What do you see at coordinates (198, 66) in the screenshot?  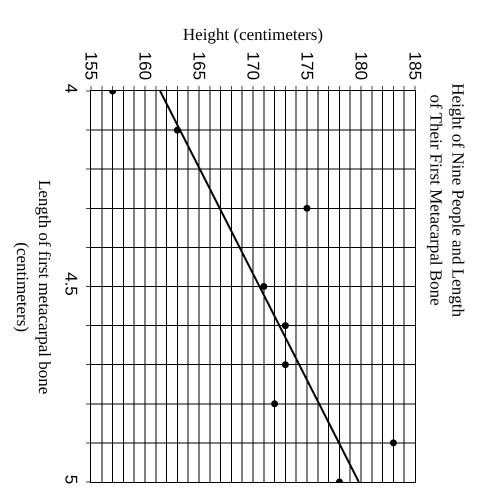 I see `x-tick-label: 165` at bounding box center [198, 66].